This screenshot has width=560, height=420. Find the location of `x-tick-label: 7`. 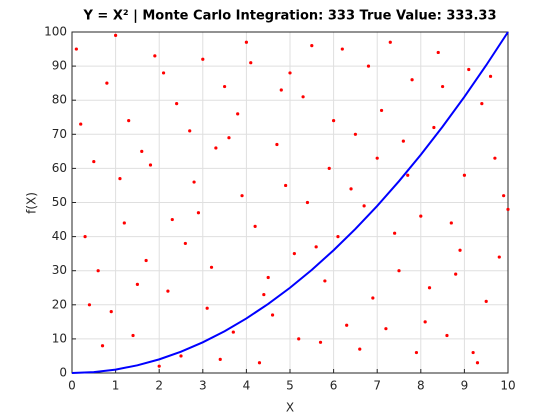

x-tick-label: 7 is located at coordinates (377, 386).